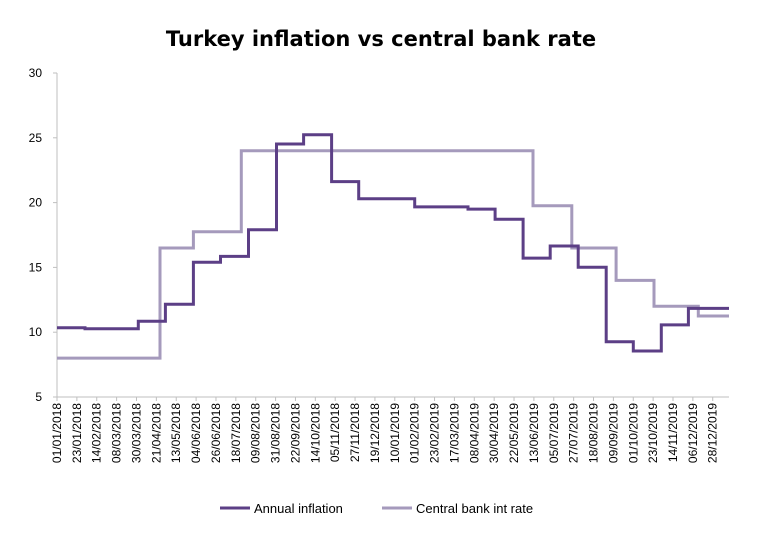 This screenshot has height=535, width=762. What do you see at coordinates (236, 433) in the screenshot?
I see `x-tick-label: 18/07/2018` at bounding box center [236, 433].